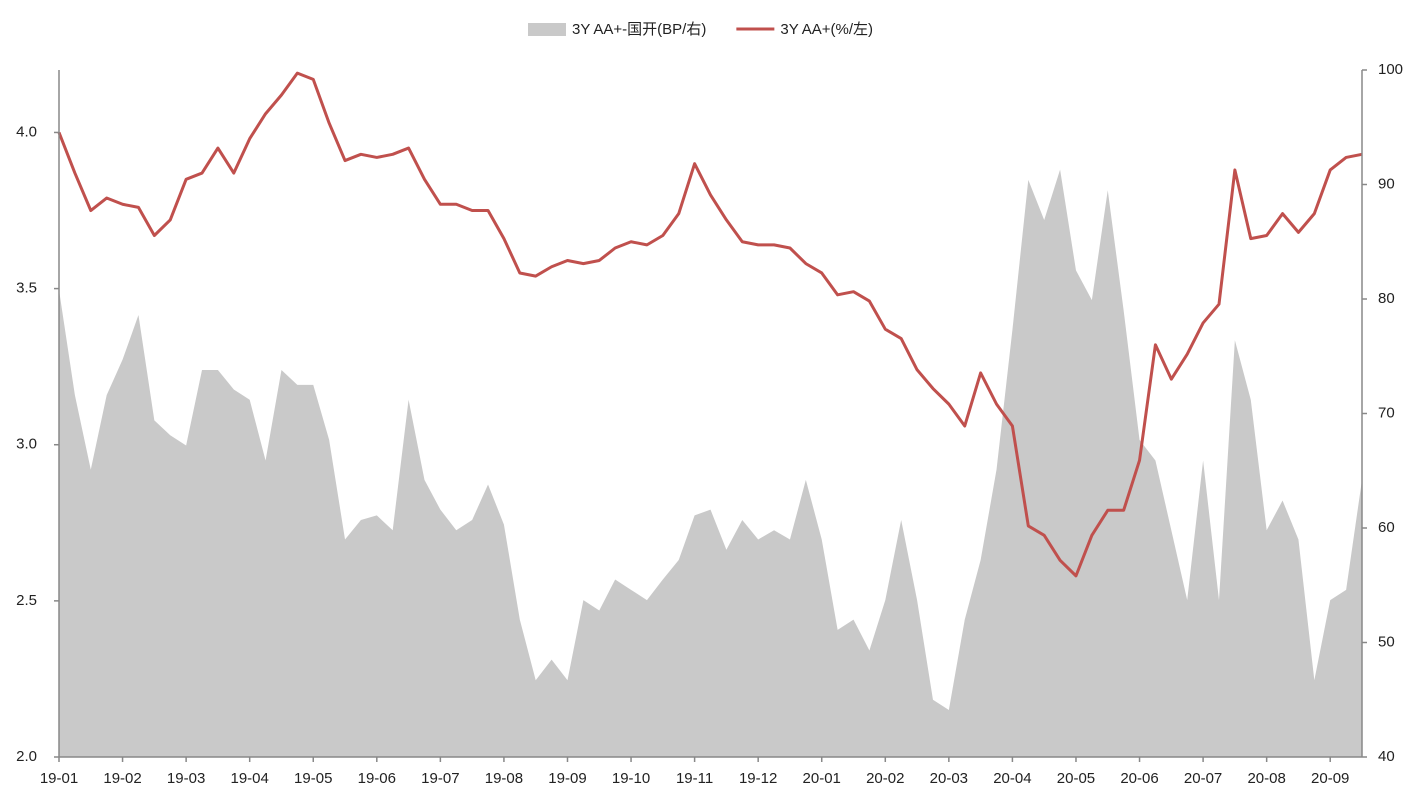 The height and width of the screenshot is (805, 1425). What do you see at coordinates (440, 778) in the screenshot?
I see `x-tick-label: 19-07` at bounding box center [440, 778].